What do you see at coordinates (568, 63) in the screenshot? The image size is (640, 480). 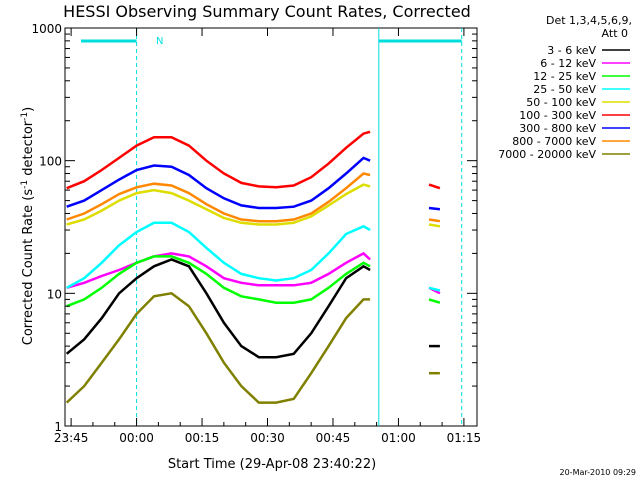 I see `legend-label: 6 - 12 keV` at bounding box center [568, 63].